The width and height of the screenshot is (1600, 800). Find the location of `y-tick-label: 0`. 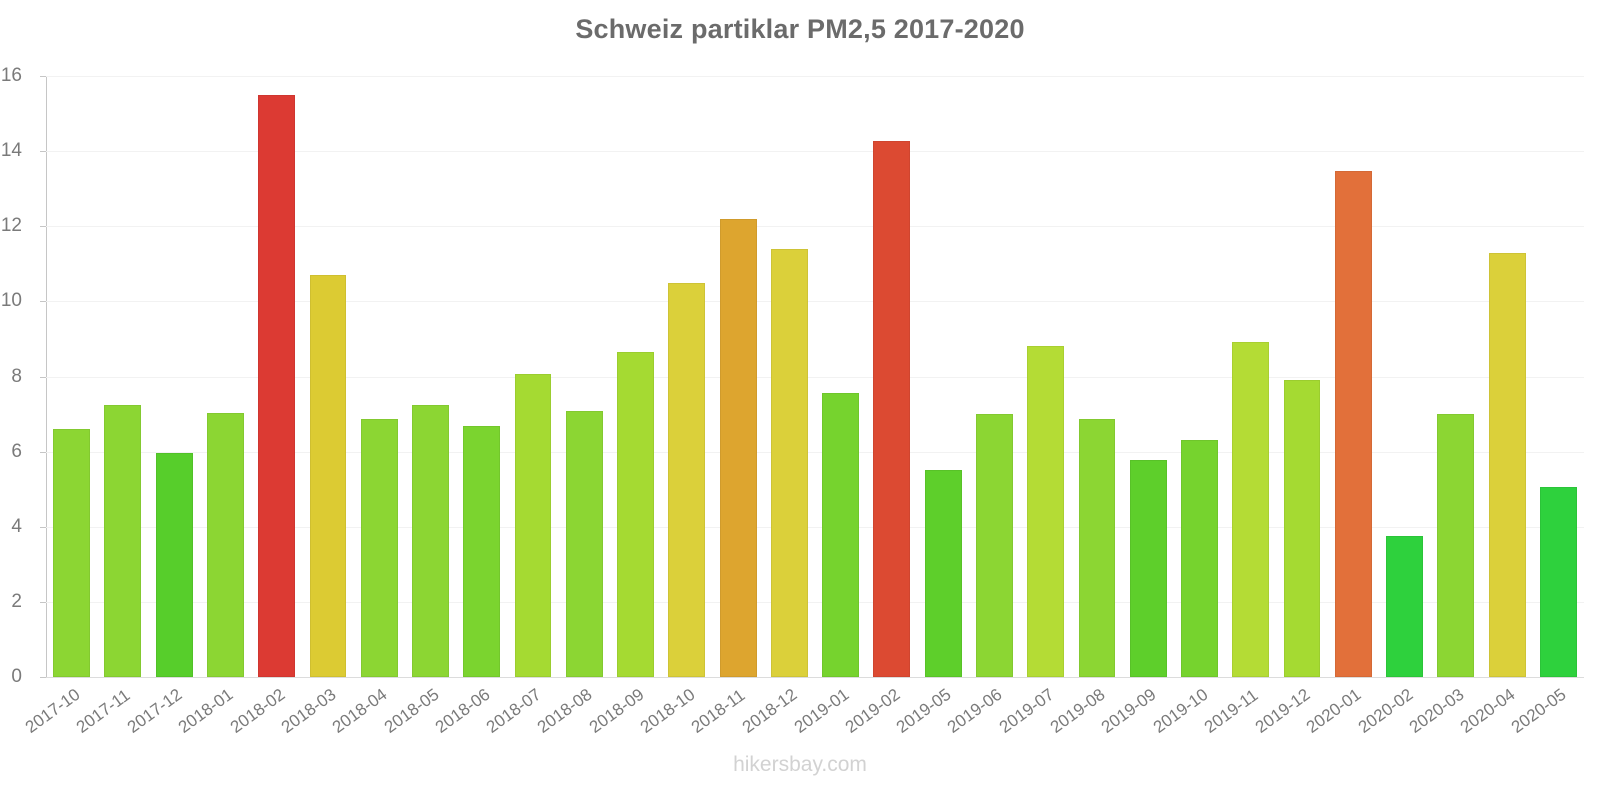

y-tick-label: 0 is located at coordinates (16, 676).